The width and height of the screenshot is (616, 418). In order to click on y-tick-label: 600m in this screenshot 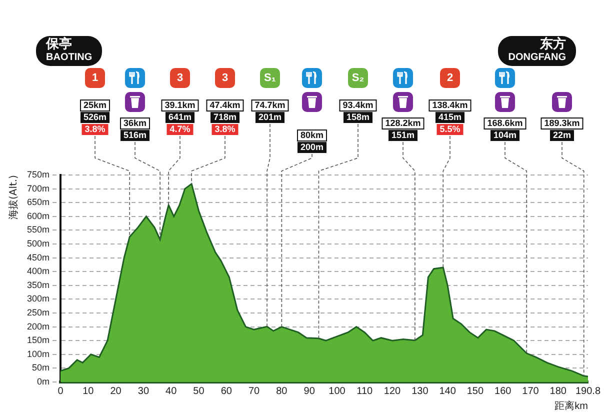, I will do `click(38, 215)`.